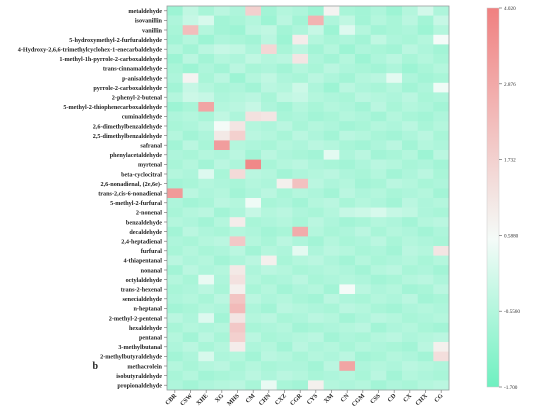  Describe the element at coordinates (510, 161) in the screenshot. I see `colorbar-tick-label: 1.732` at that location.